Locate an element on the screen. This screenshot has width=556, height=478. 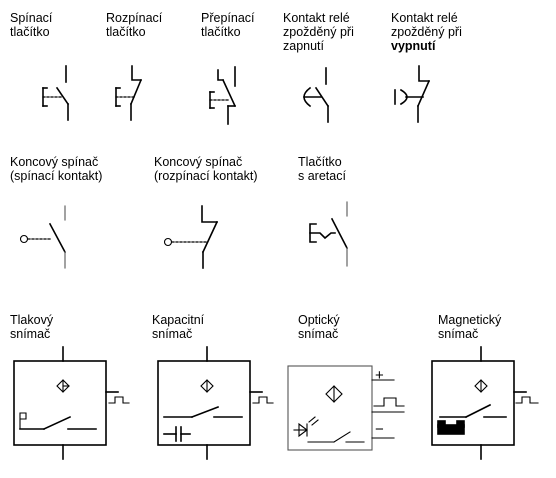
optical-sensor-icon is located at coordinates (346, 408).